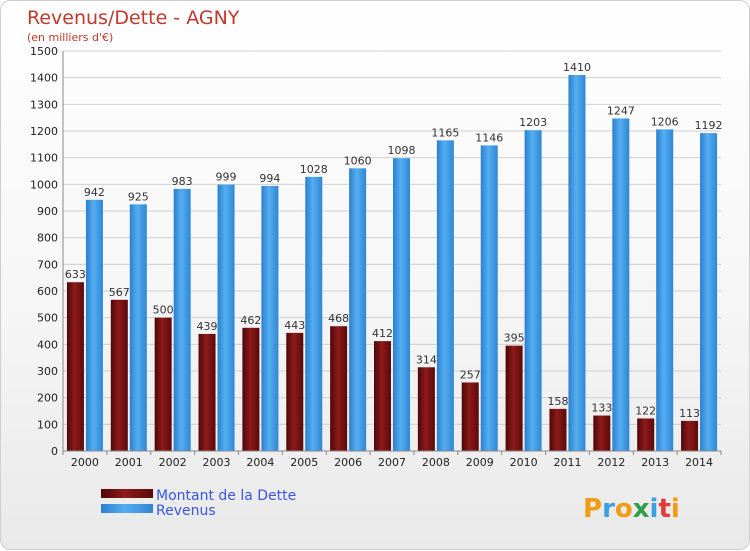 The height and width of the screenshot is (551, 750). I want to click on x-tick-label: 2008, so click(436, 462).